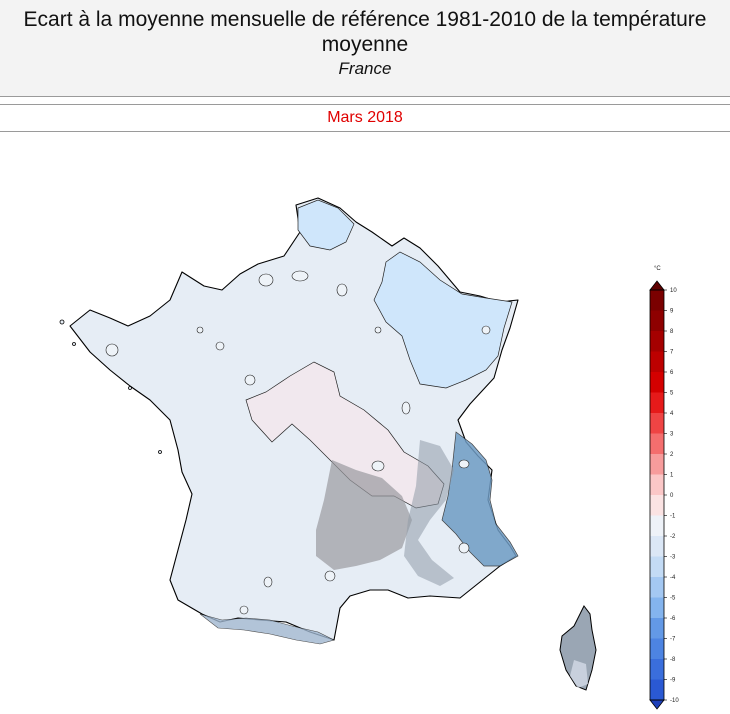 The width and height of the screenshot is (730, 714). I want to click on colorbar-tick-label: -1, so click(673, 517).